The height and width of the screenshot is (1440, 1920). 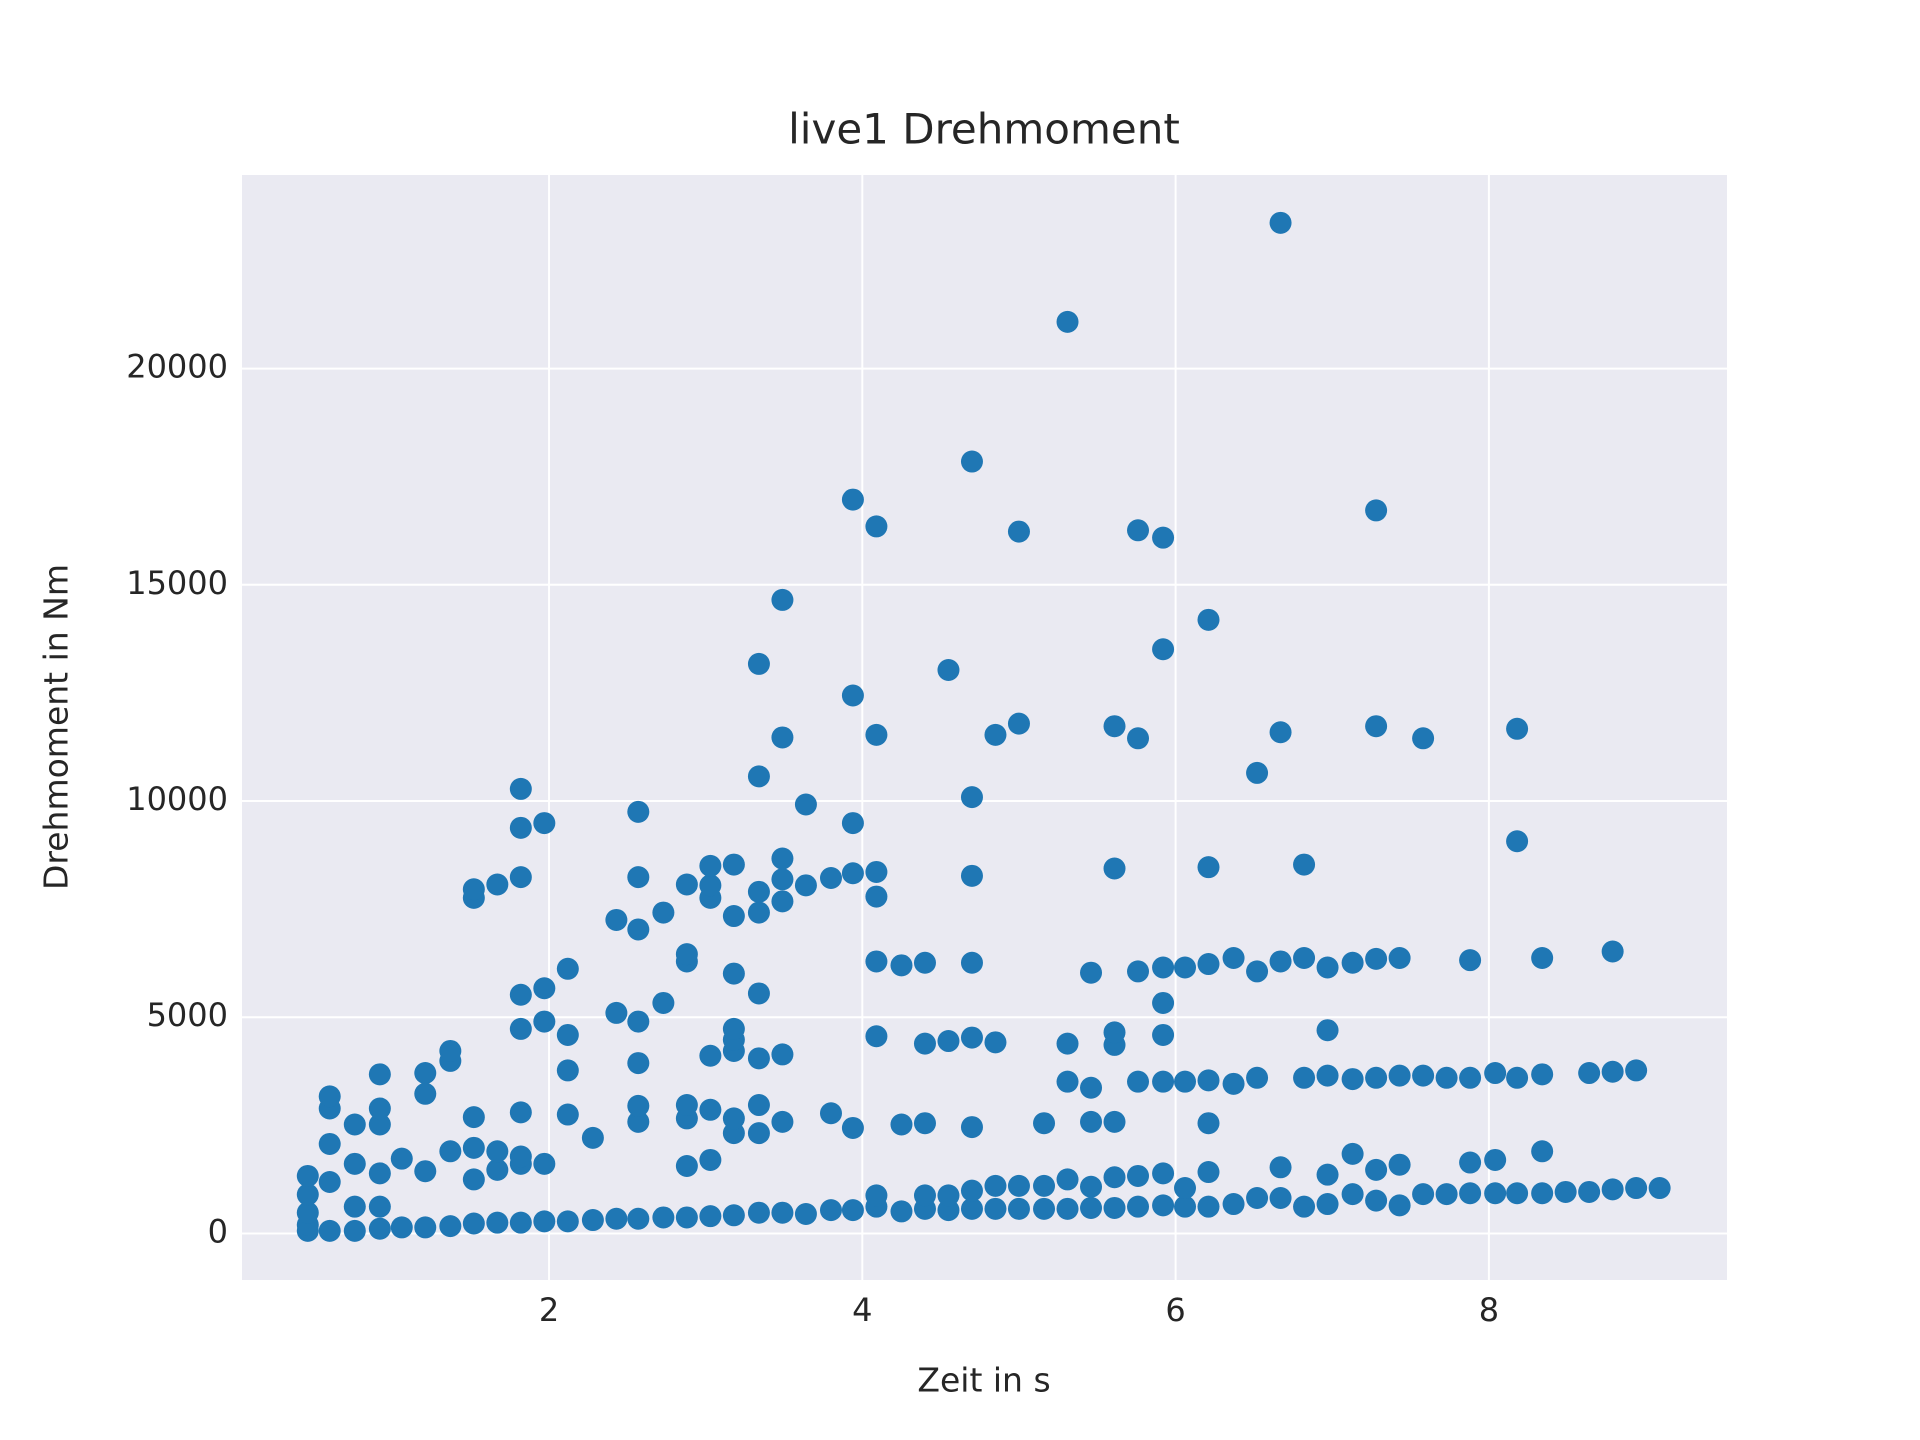 I want to click on y-tick-label: 5000, so click(x=187, y=1015).